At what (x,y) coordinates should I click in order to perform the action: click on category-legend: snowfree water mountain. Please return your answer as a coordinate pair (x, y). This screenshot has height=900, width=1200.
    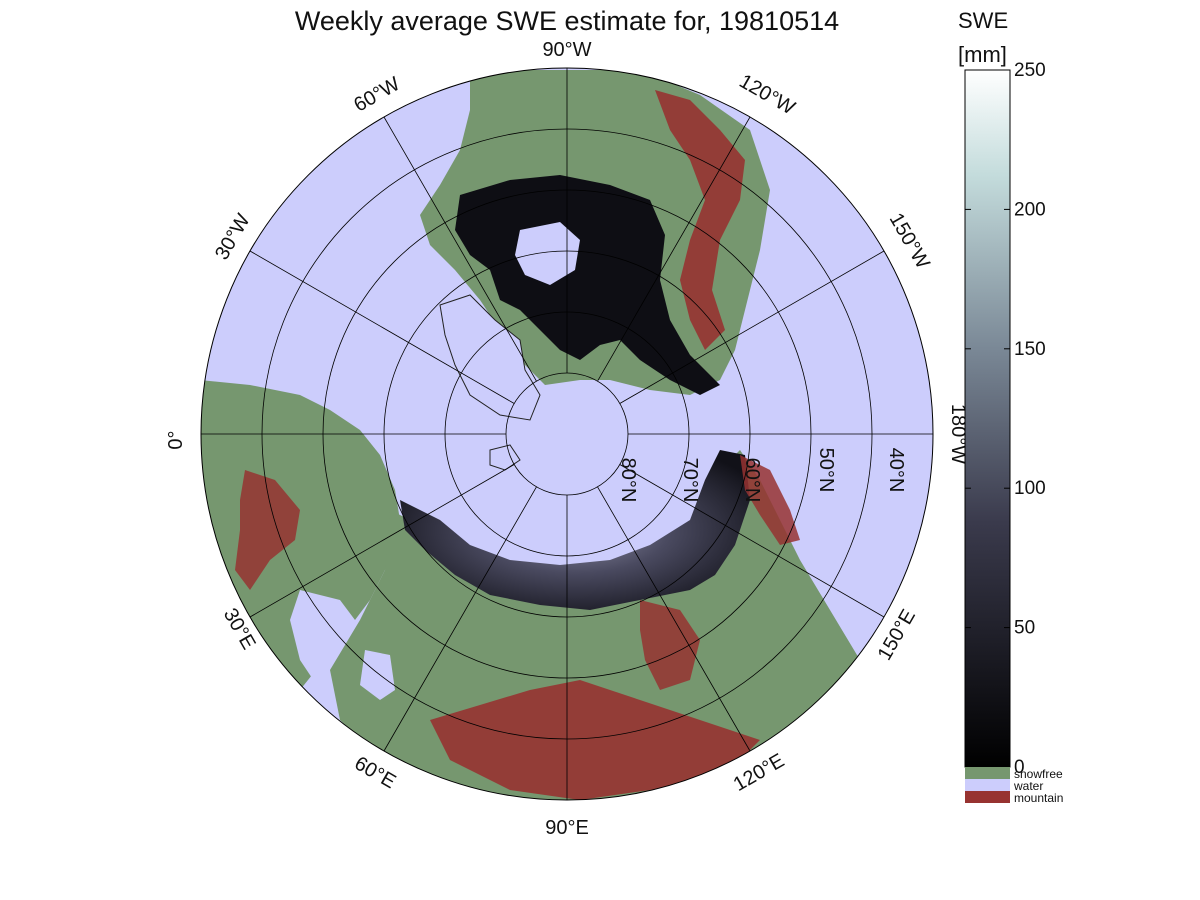
    Looking at the image, I should click on (1014, 786).